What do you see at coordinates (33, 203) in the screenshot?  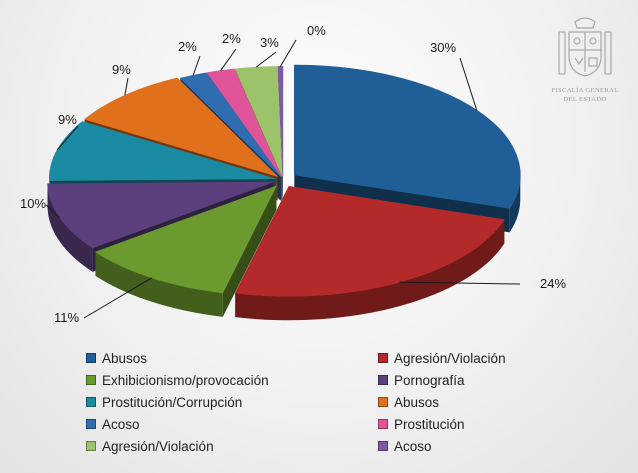 I see `data-label: 10%` at bounding box center [33, 203].